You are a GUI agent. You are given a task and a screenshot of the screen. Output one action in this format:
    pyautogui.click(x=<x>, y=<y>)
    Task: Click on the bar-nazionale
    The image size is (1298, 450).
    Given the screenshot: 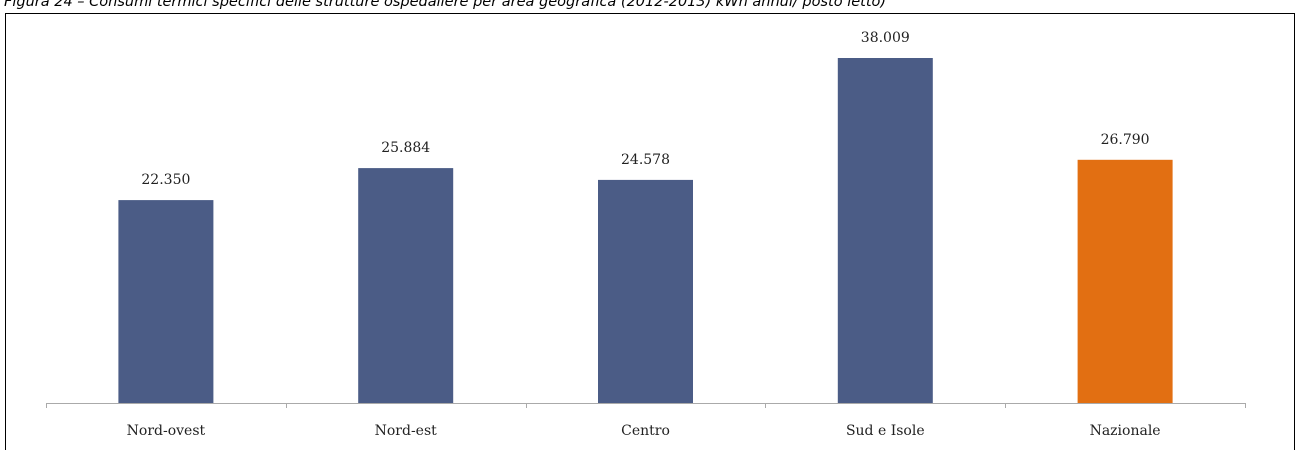 What is the action you would take?
    pyautogui.click(x=1125, y=281)
    